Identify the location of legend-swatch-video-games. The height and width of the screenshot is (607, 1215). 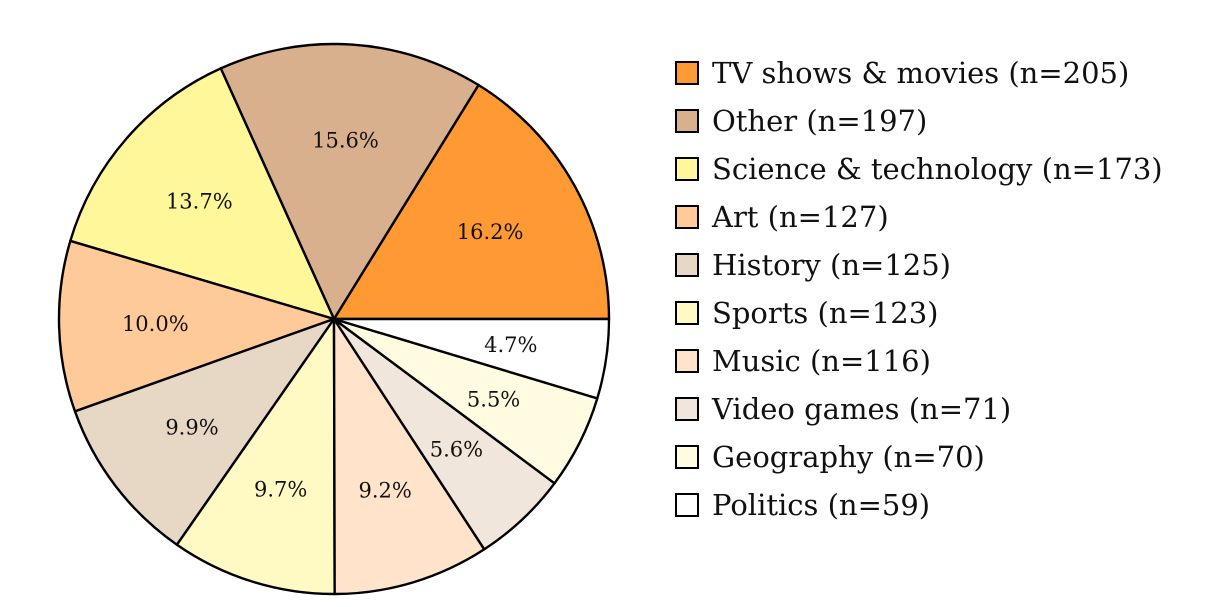
(687, 409).